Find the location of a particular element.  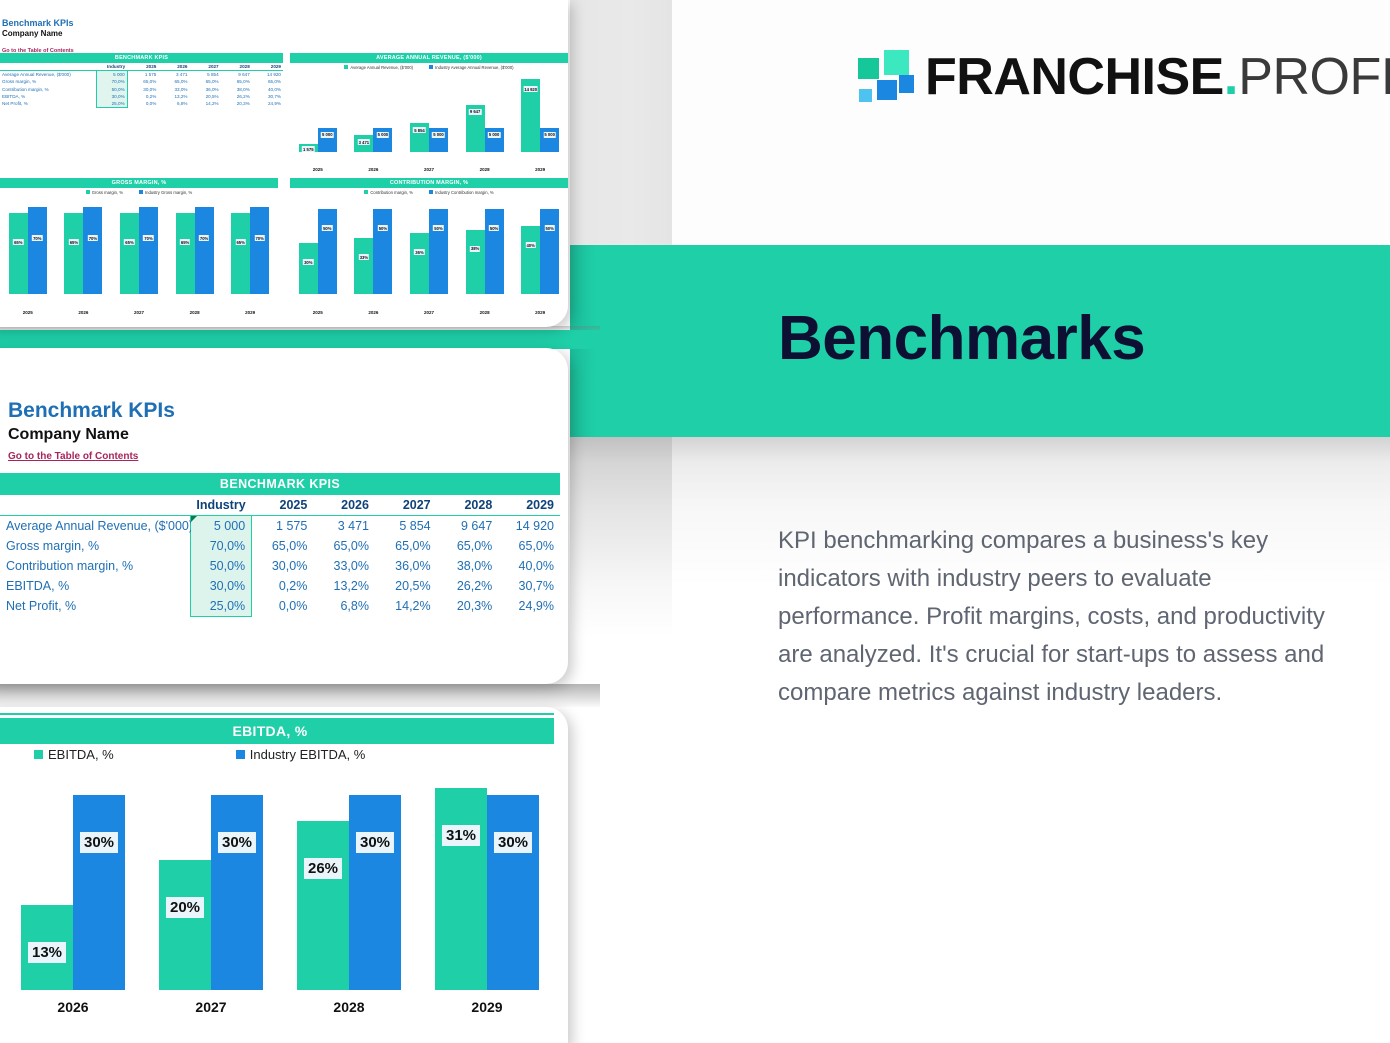

bar-industry-2029: 50% is located at coordinates (550, 251).